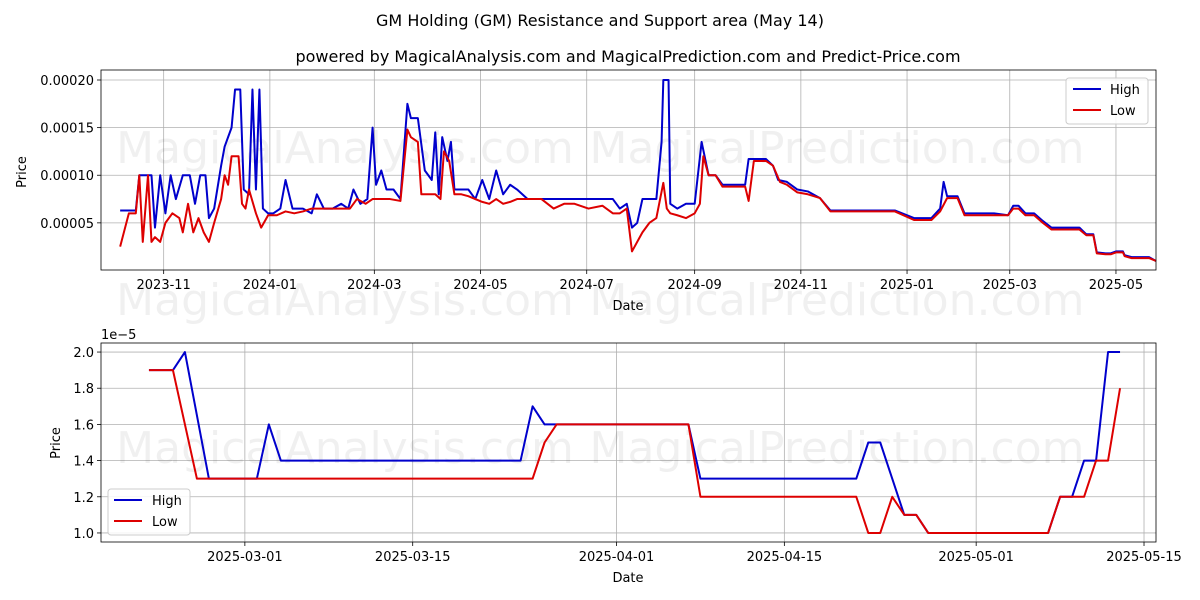  What do you see at coordinates (67, 129) in the screenshot?
I see `y-tick-label: 0.00015` at bounding box center [67, 129].